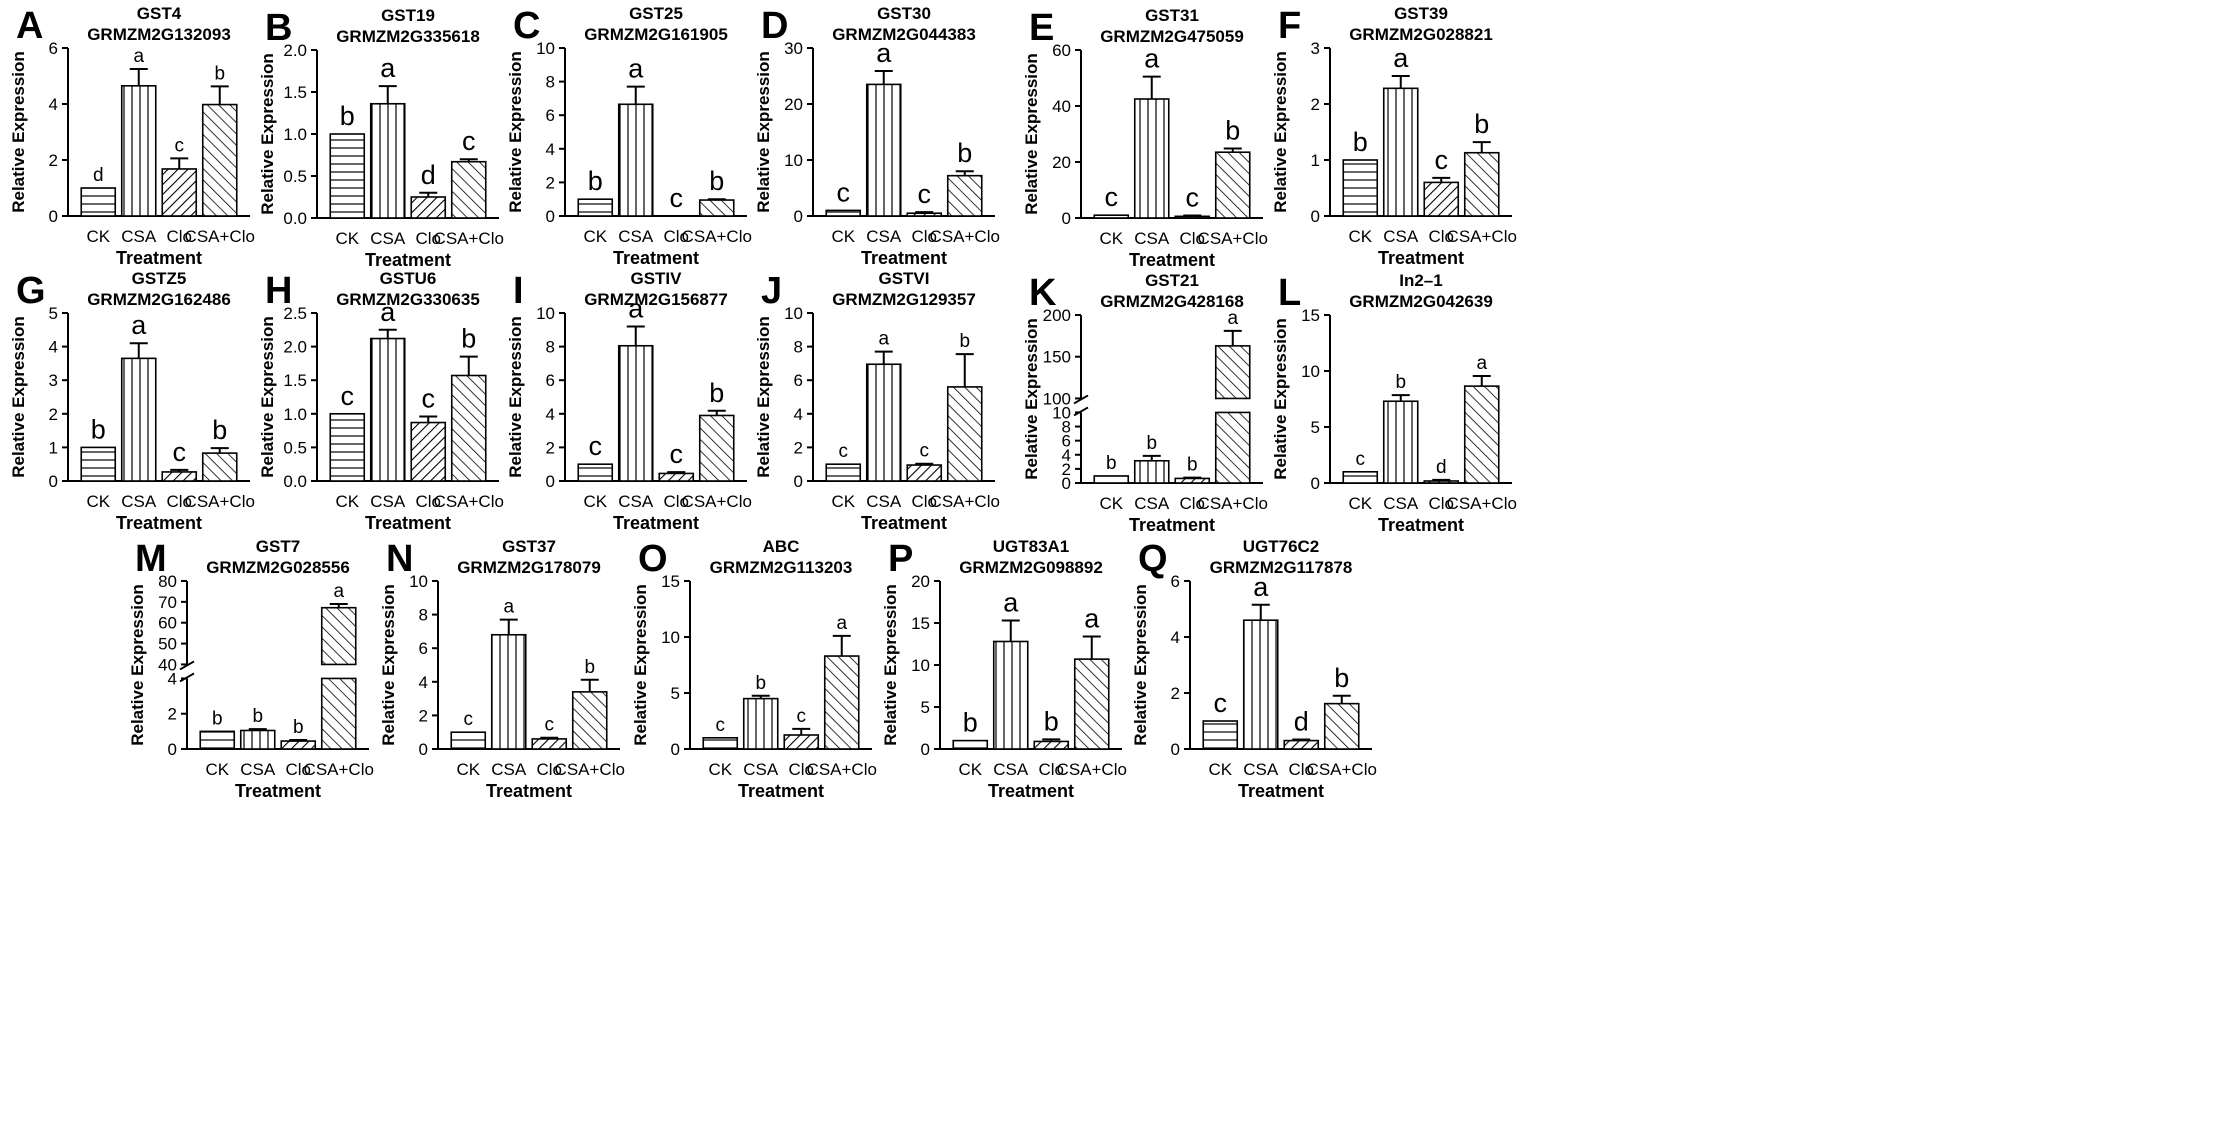 Image resolution: width=2230 pixels, height=1126 pixels. What do you see at coordinates (904, 34) in the screenshot?
I see `gene-id: GRMZM2G044383` at bounding box center [904, 34].